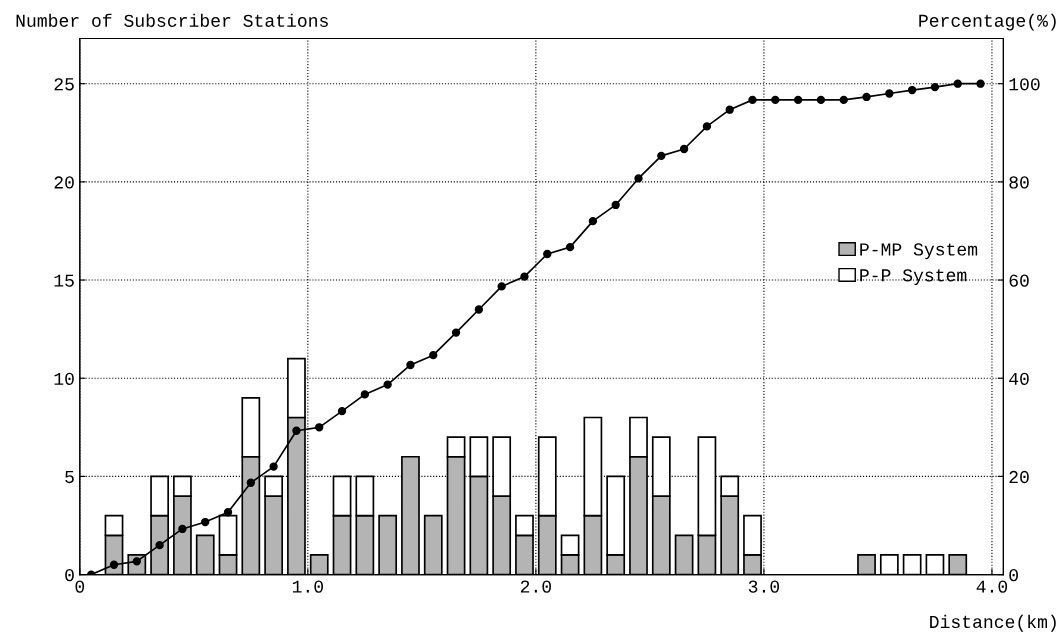 The height and width of the screenshot is (642, 1064). What do you see at coordinates (764, 586) in the screenshot?
I see `x-tick-label: 3.0` at bounding box center [764, 586].